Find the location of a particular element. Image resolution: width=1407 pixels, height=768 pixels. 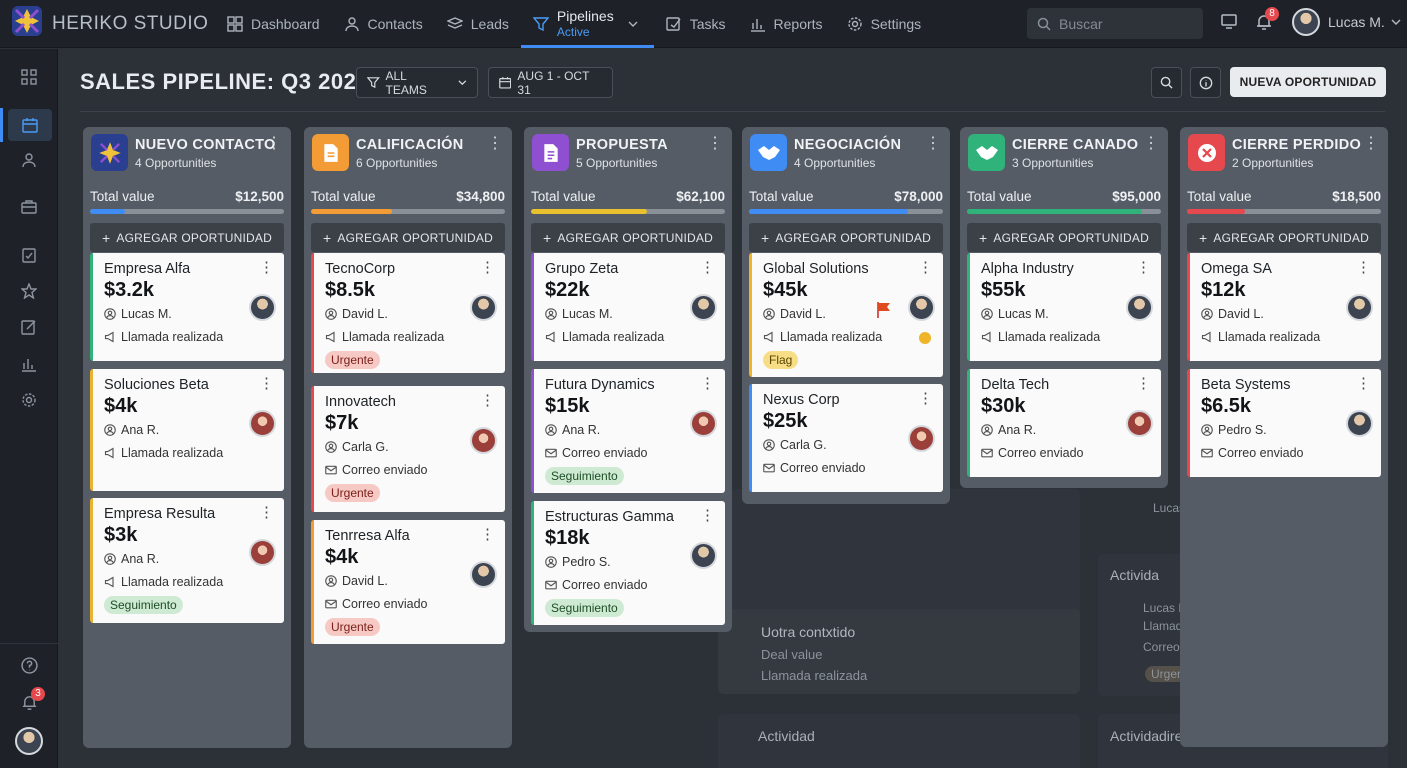

nav-reports: Reports is located at coordinates (786, 24).